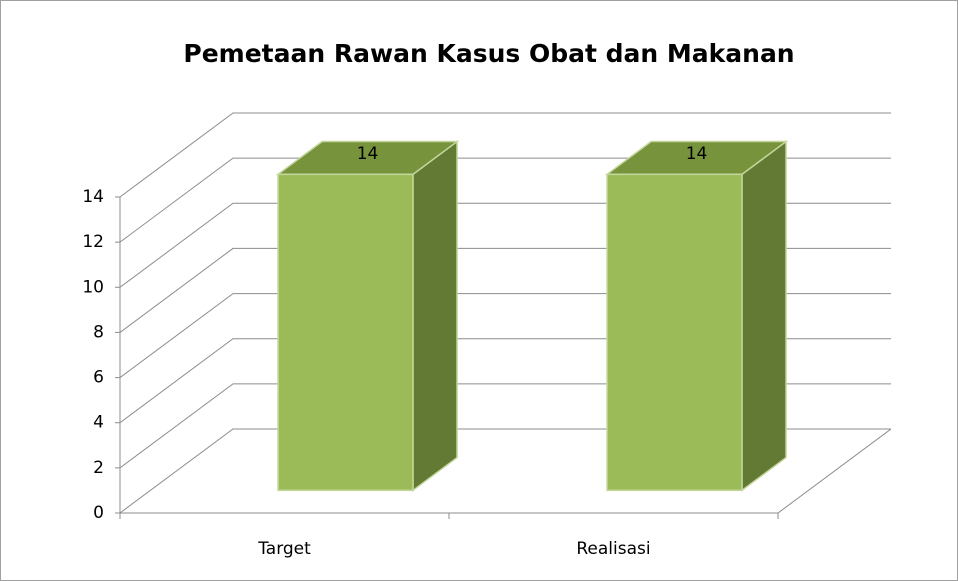  I want to click on chart-title: Pemetaan Rawan Kasus Obat dan Makanan, so click(488, 53).